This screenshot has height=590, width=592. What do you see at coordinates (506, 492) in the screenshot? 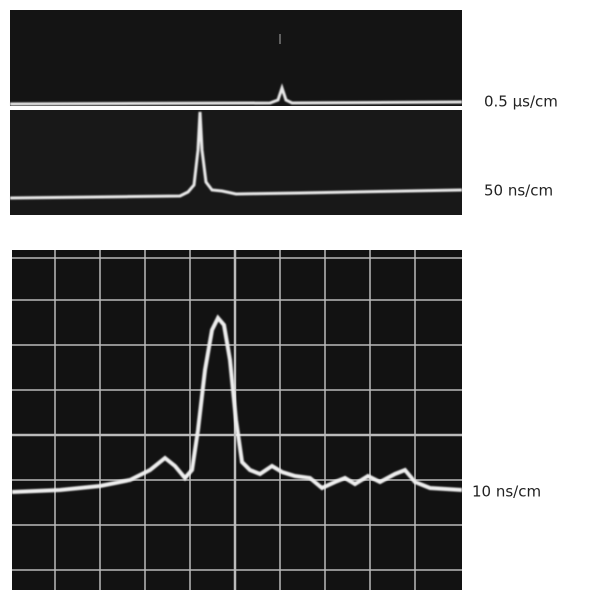
I see `sweep-label: 10 ns/cm` at bounding box center [506, 492].